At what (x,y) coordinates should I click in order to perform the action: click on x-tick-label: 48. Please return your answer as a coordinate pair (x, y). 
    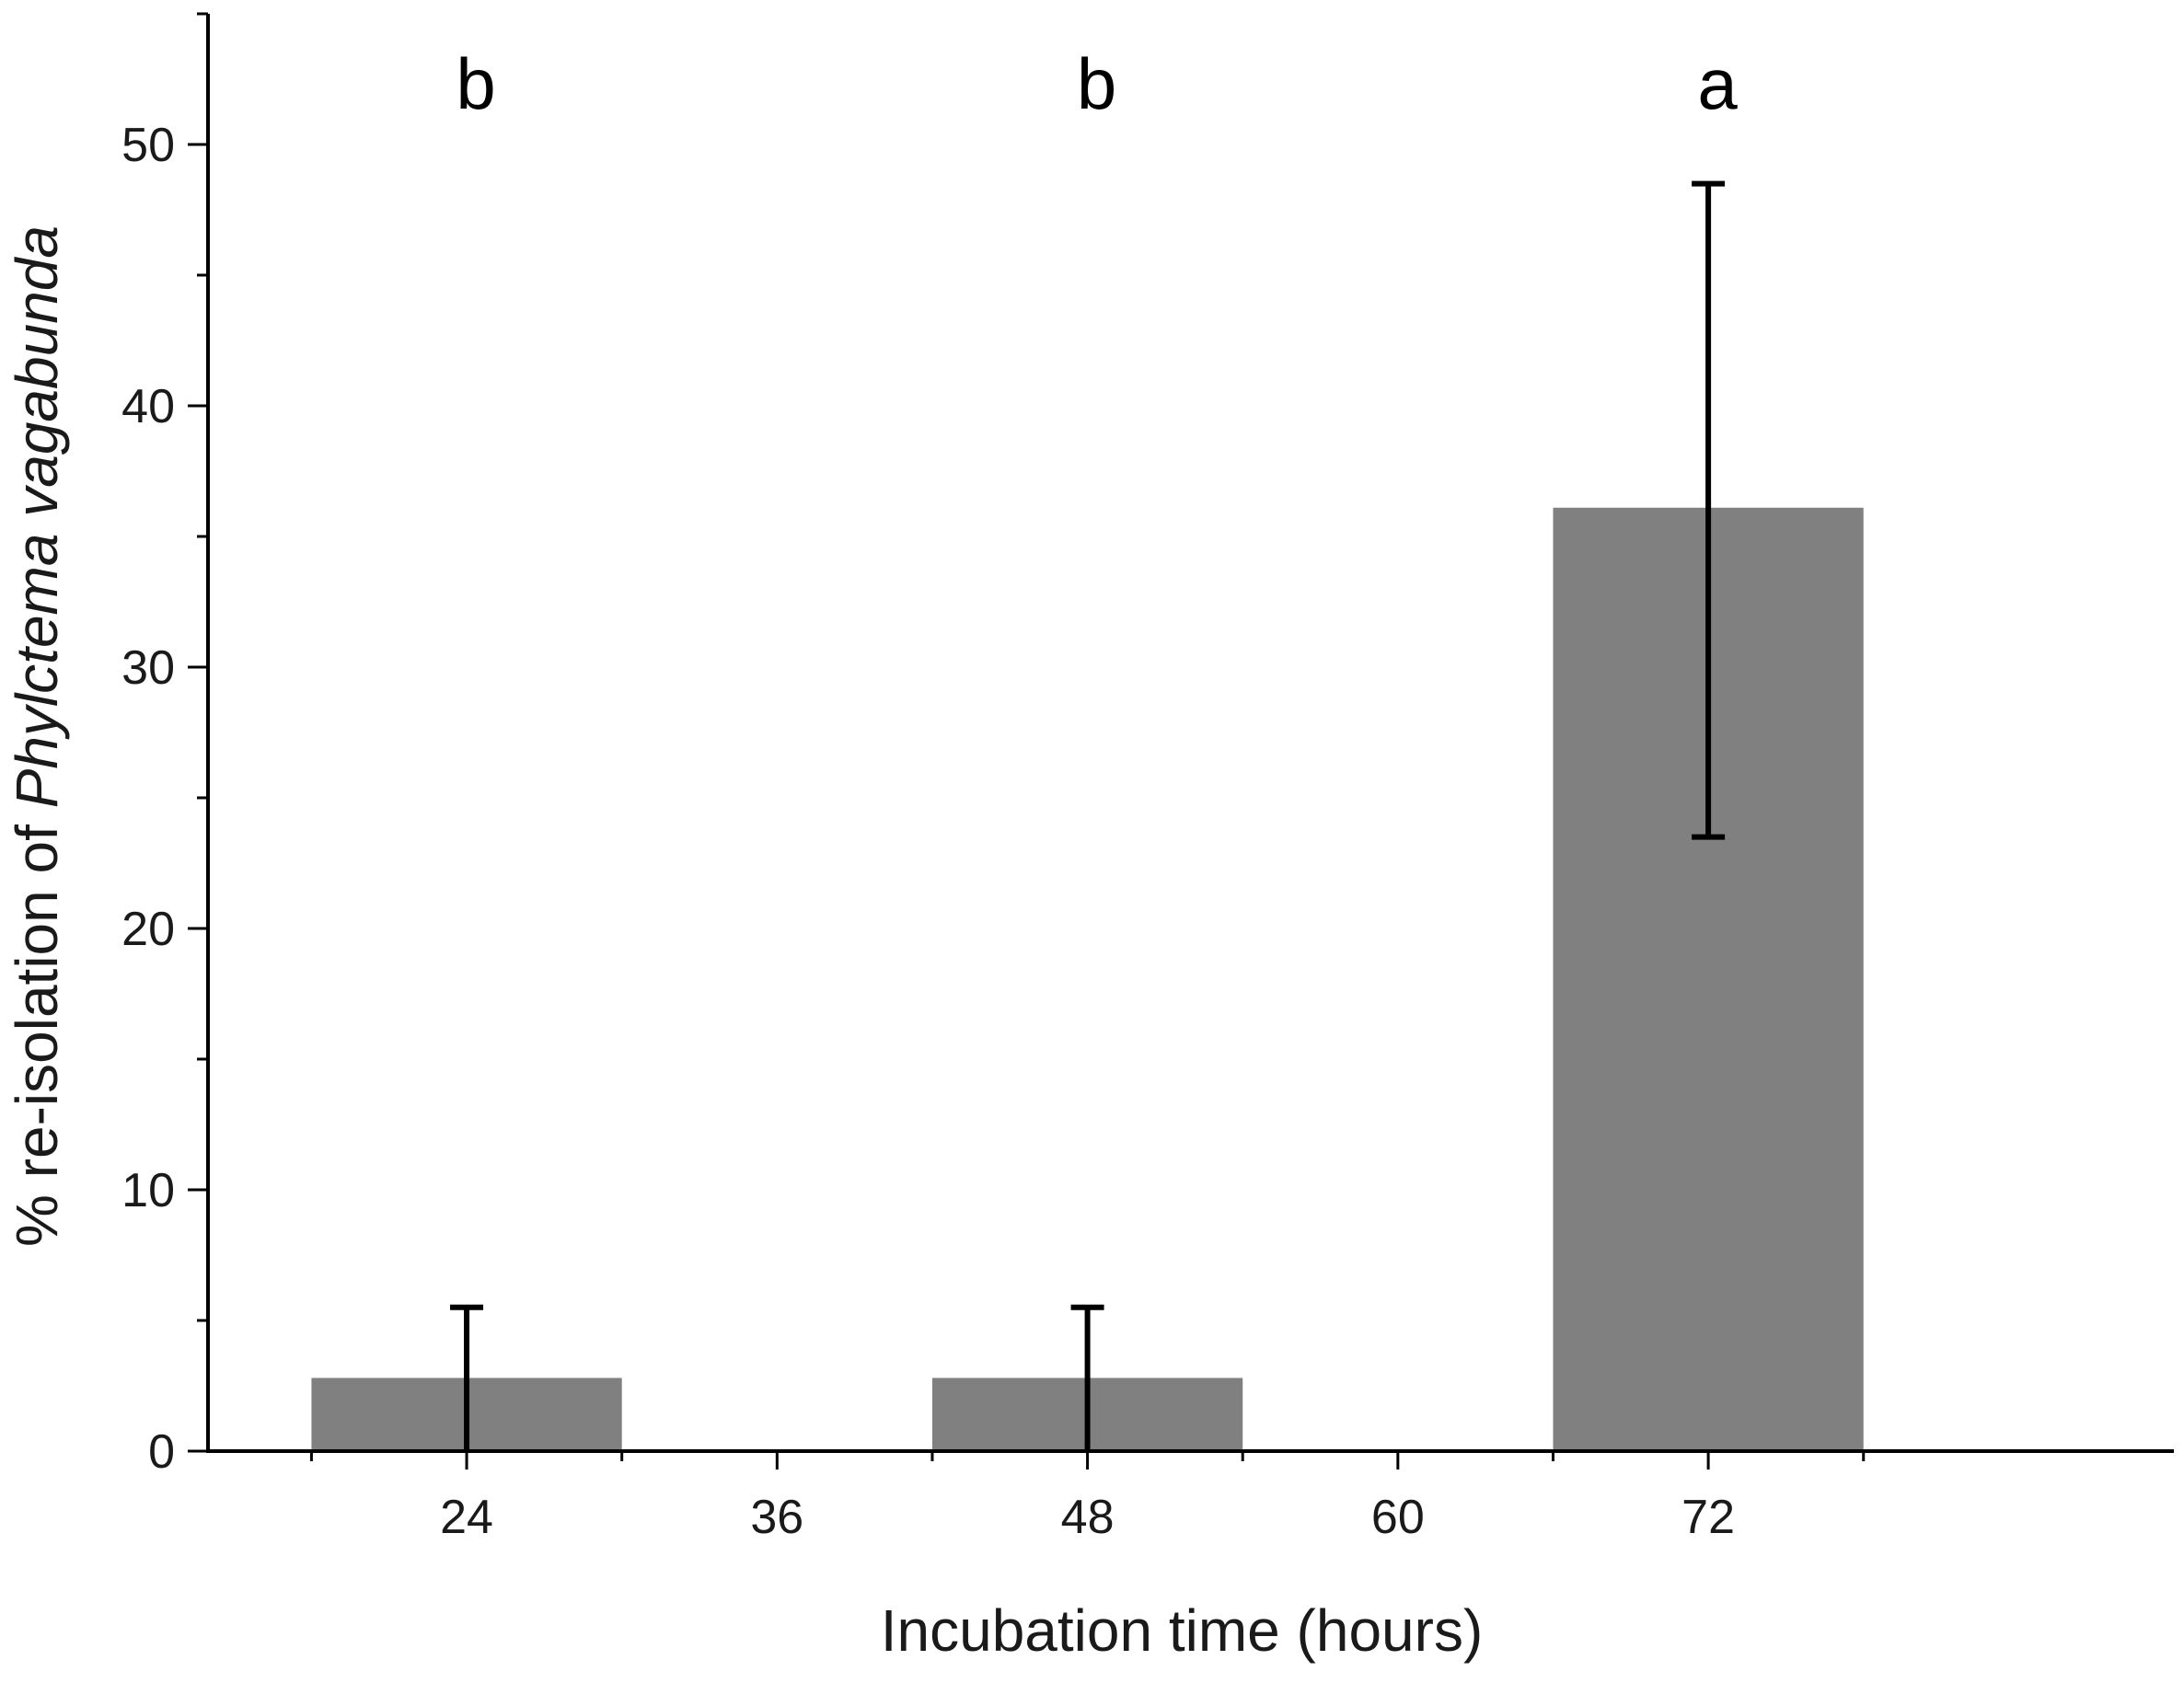
    Looking at the image, I should click on (1088, 1517).